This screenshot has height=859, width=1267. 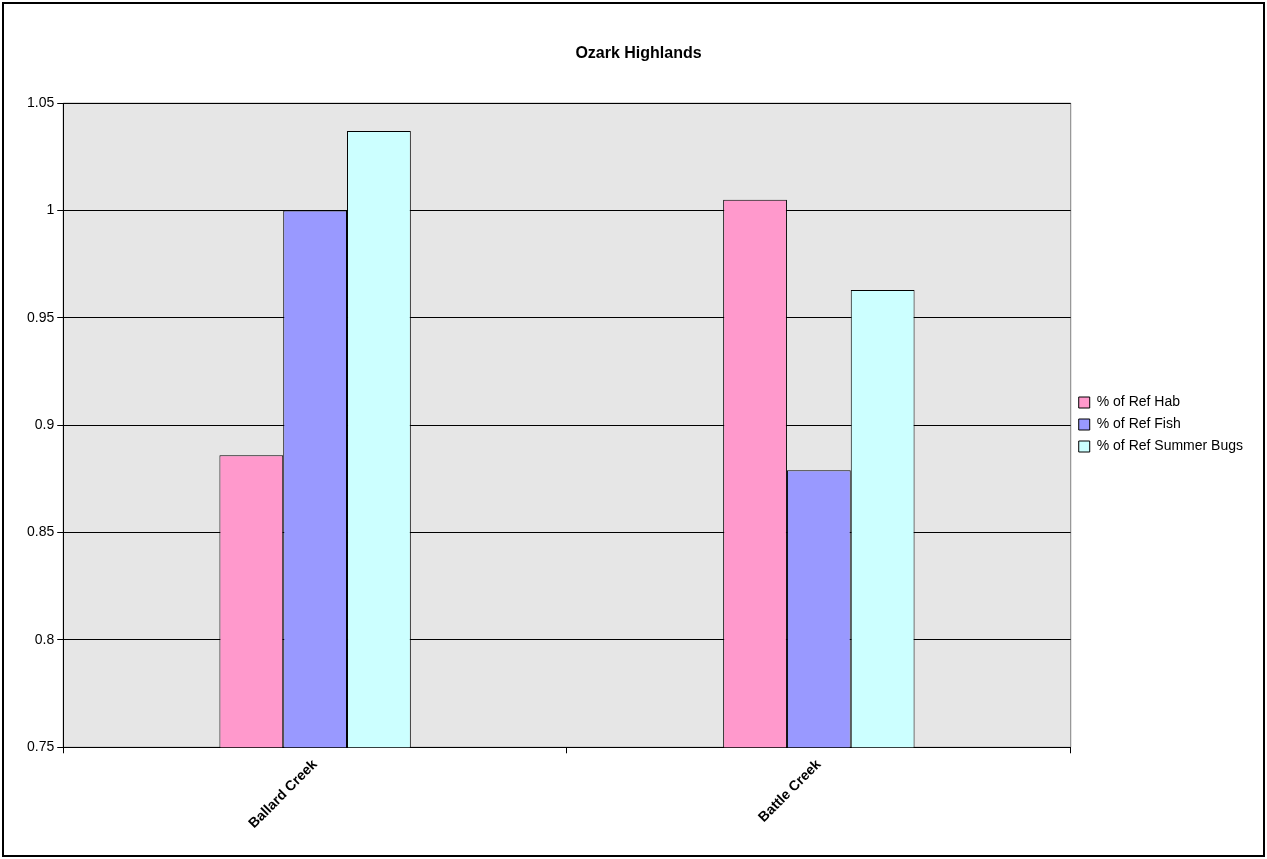 What do you see at coordinates (1138, 401) in the screenshot?
I see `legend-label: % of Ref Hab` at bounding box center [1138, 401].